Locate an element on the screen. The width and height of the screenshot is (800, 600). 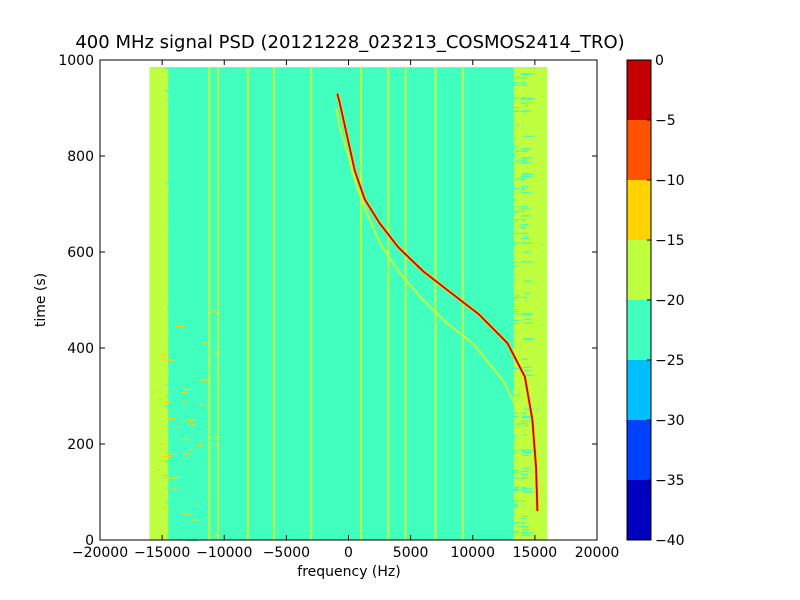
y-tick-label: 1000 is located at coordinates (76, 61).